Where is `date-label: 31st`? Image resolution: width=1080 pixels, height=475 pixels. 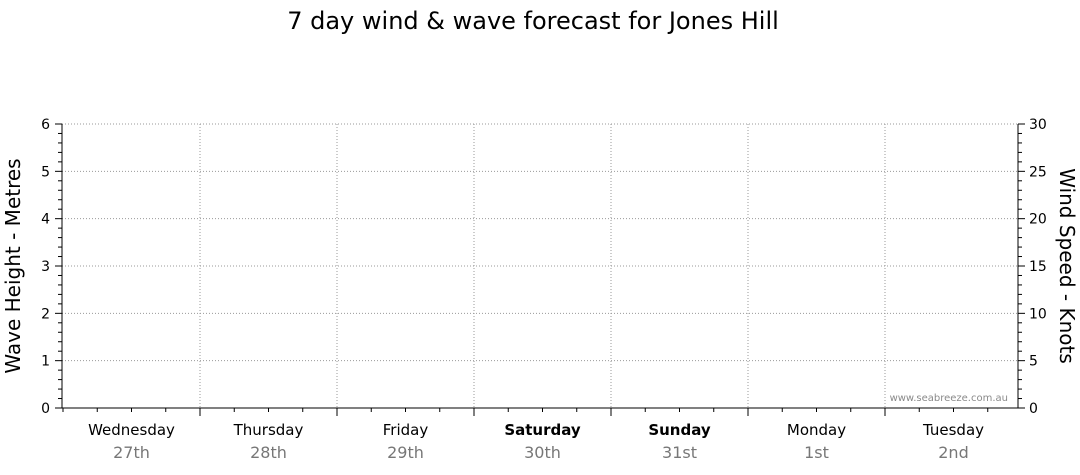
date-label: 31st is located at coordinates (679, 452).